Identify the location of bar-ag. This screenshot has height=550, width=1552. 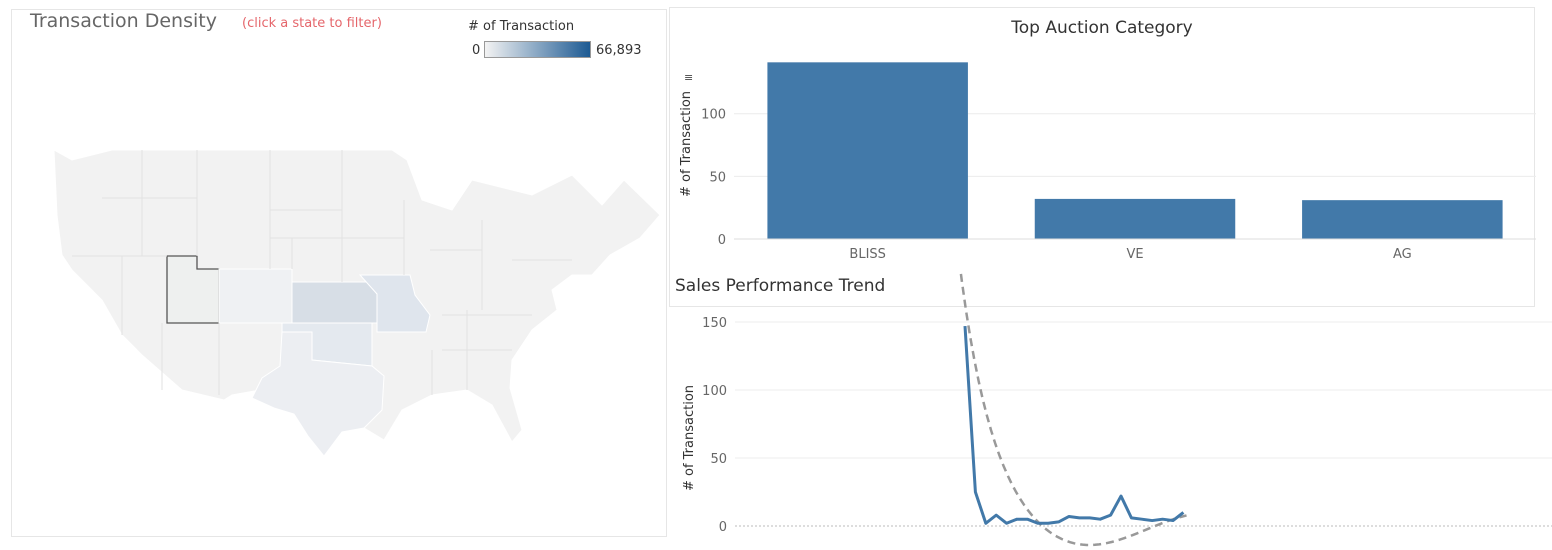
(1402, 219).